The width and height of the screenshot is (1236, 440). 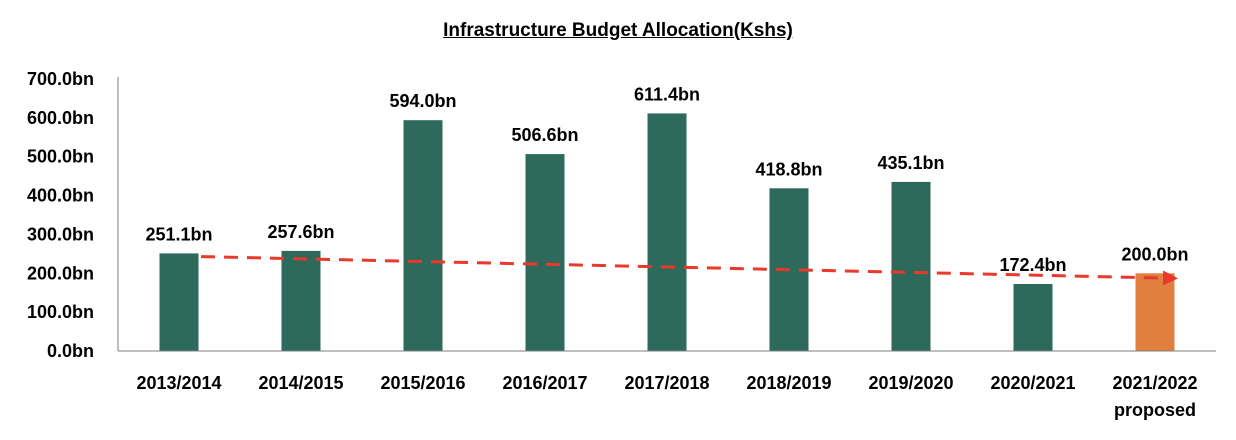 I want to click on data-label-7: 172.4bn, so click(x=1032, y=265).